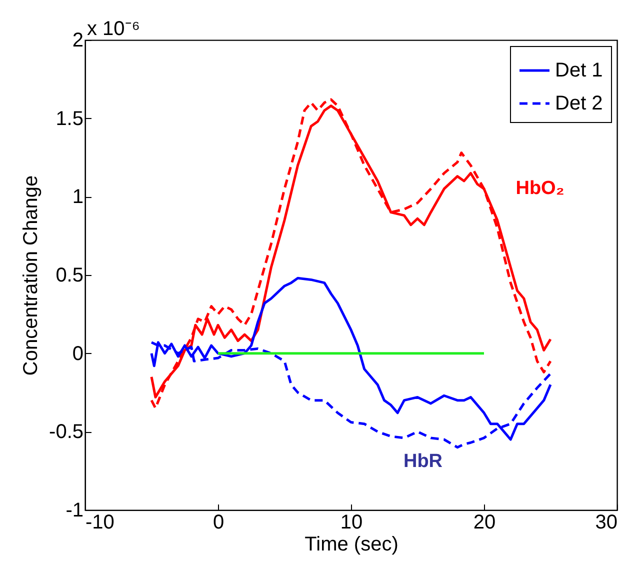 This screenshot has height=562, width=644. Describe the element at coordinates (113, 29) in the screenshot. I see `text: x 10⁻⁶` at that location.